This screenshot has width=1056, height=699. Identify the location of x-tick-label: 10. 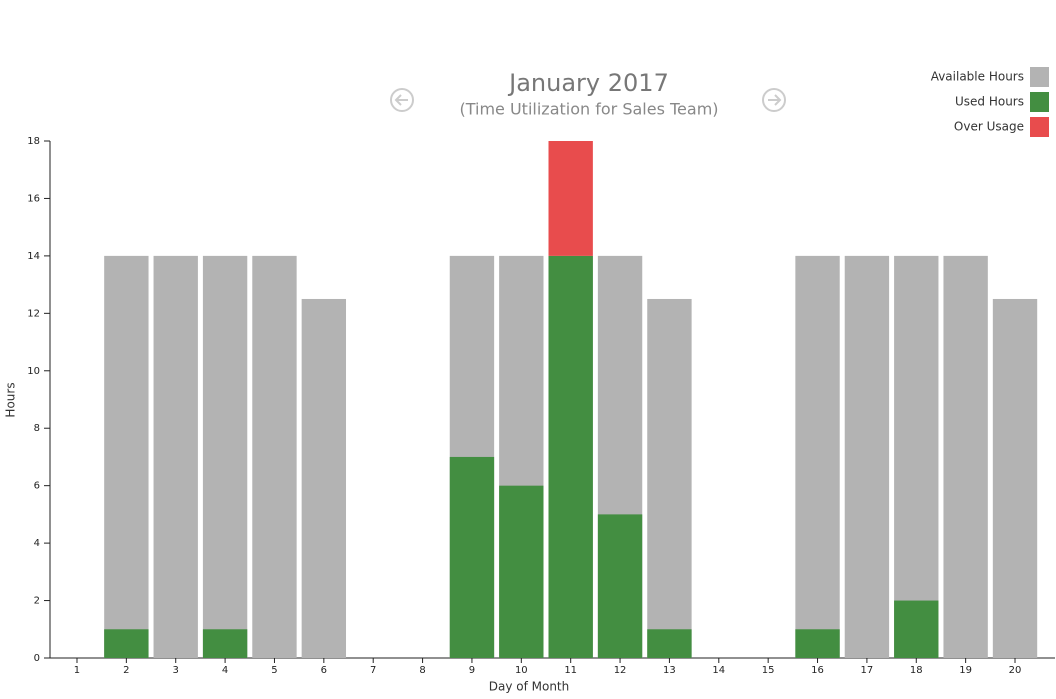
(521, 670).